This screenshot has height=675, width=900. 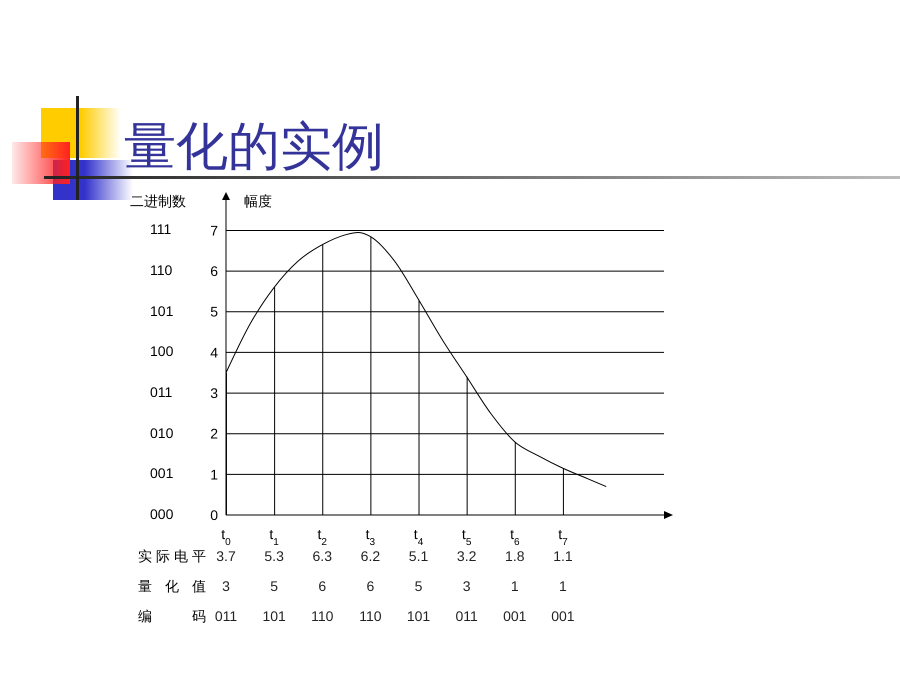 What do you see at coordinates (214, 352) in the screenshot?
I see `y-tick-label: 4` at bounding box center [214, 352].